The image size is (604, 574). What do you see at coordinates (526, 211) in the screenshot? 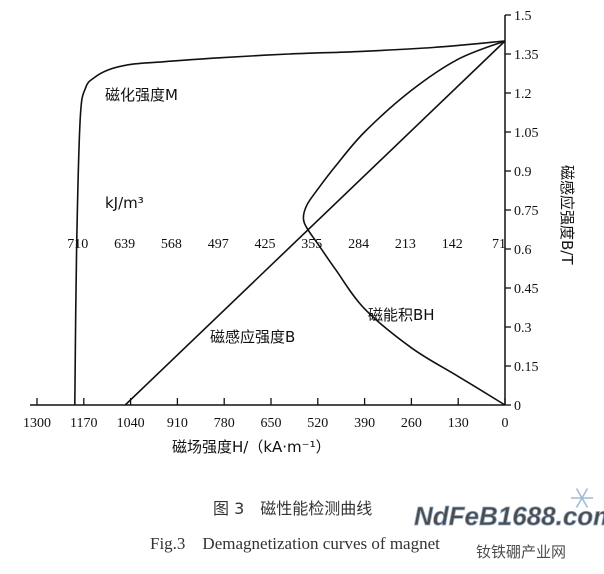
I see `y-tick-label: 0.75` at bounding box center [526, 211].